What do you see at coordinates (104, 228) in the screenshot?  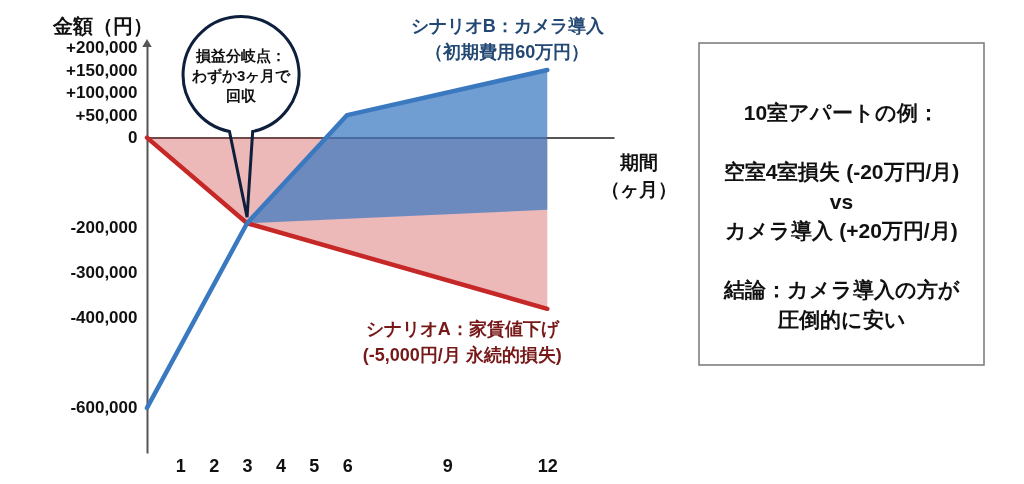 I see `y-tick-label: -200,000` at bounding box center [104, 228].